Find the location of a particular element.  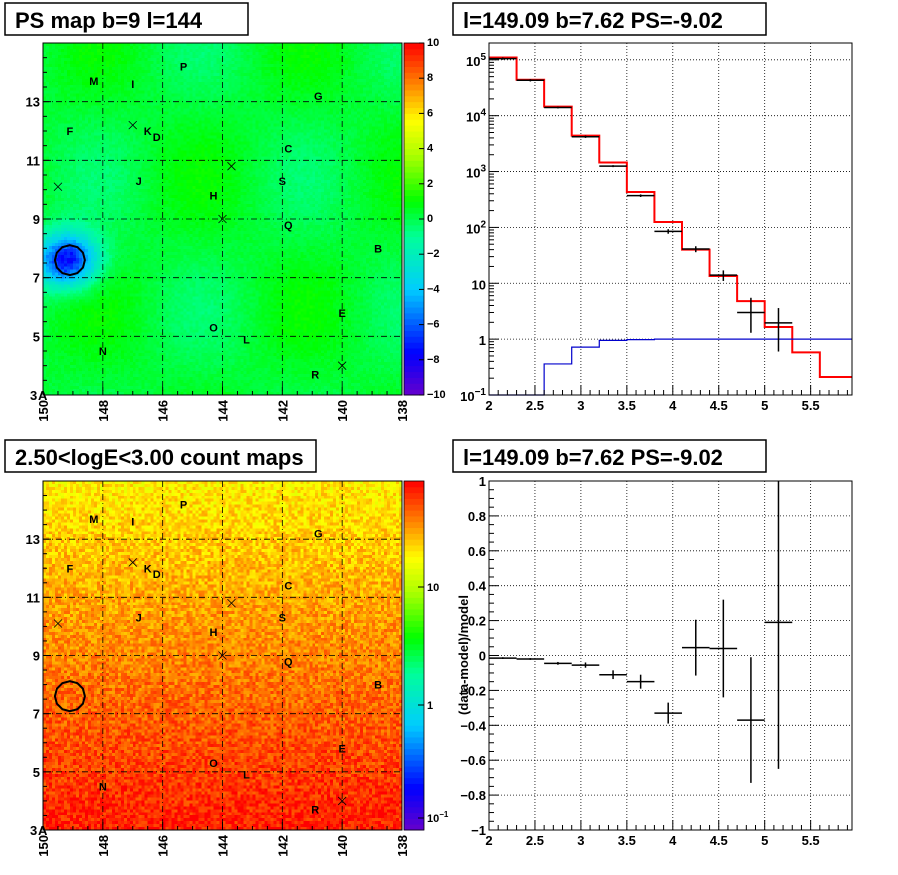

y-tick-label: −0.8 is located at coordinates (473, 795).